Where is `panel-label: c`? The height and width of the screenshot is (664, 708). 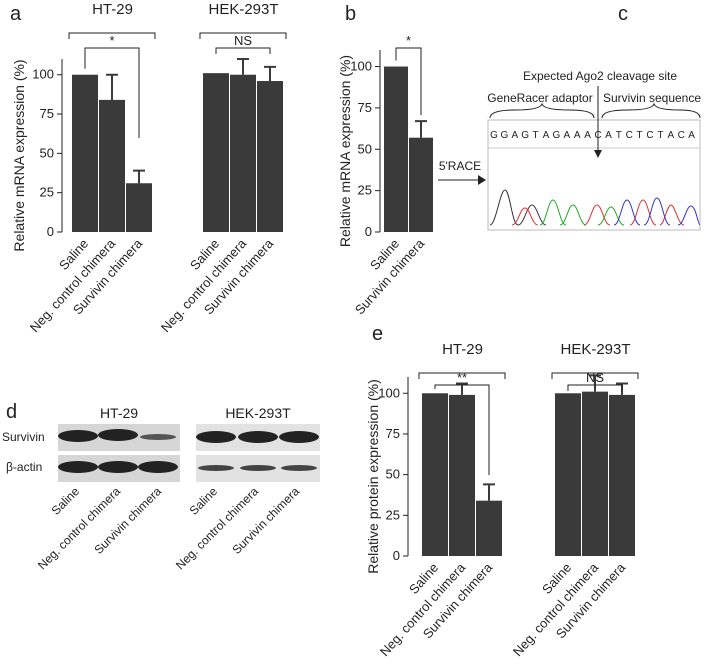
panel-label: c is located at coordinates (623, 14).